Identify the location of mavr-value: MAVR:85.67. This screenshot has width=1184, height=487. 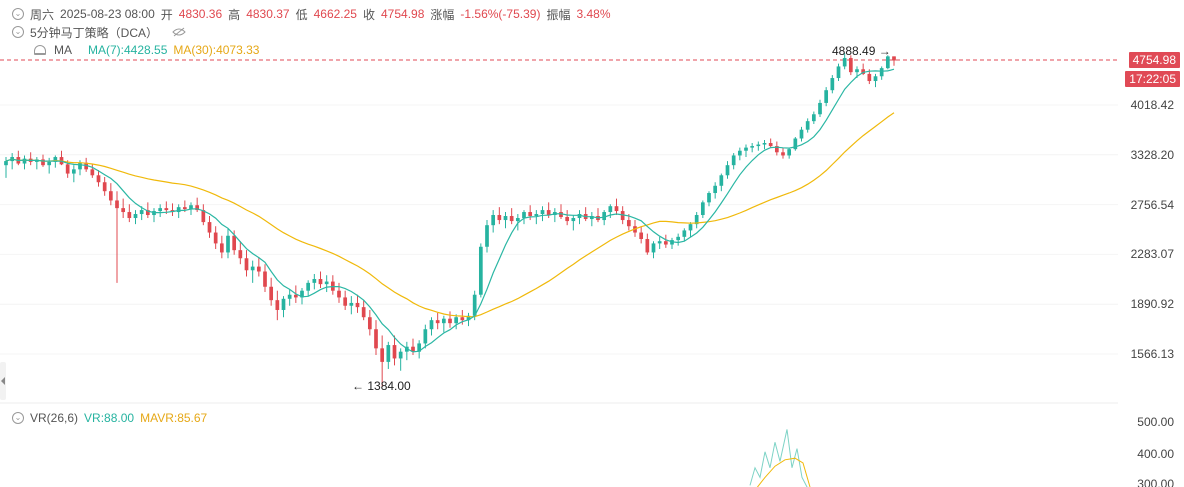
(174, 418).